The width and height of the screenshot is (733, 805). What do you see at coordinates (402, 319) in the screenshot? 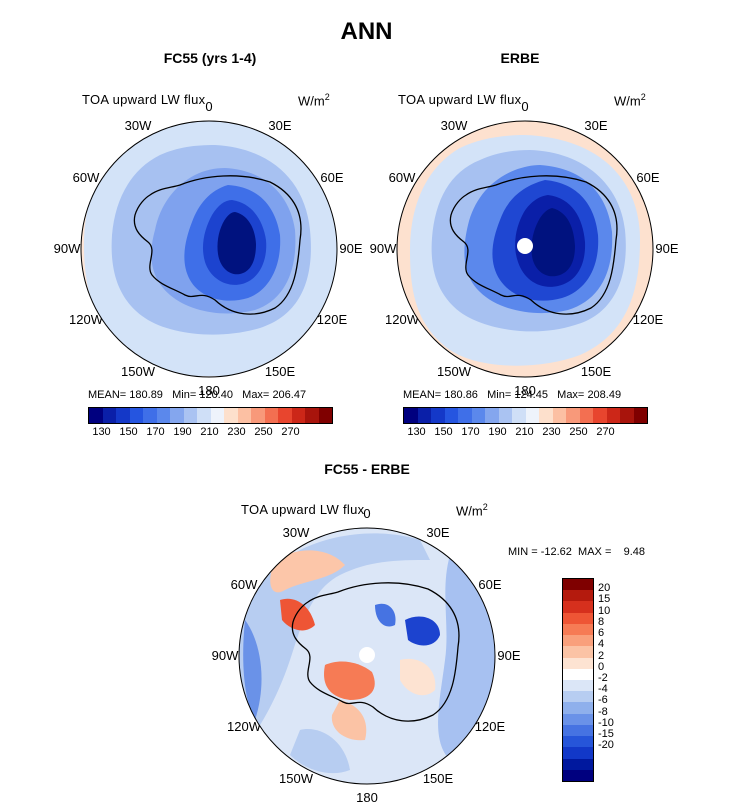
I see `panel2-longitude-label-120w: 120W` at bounding box center [402, 319].